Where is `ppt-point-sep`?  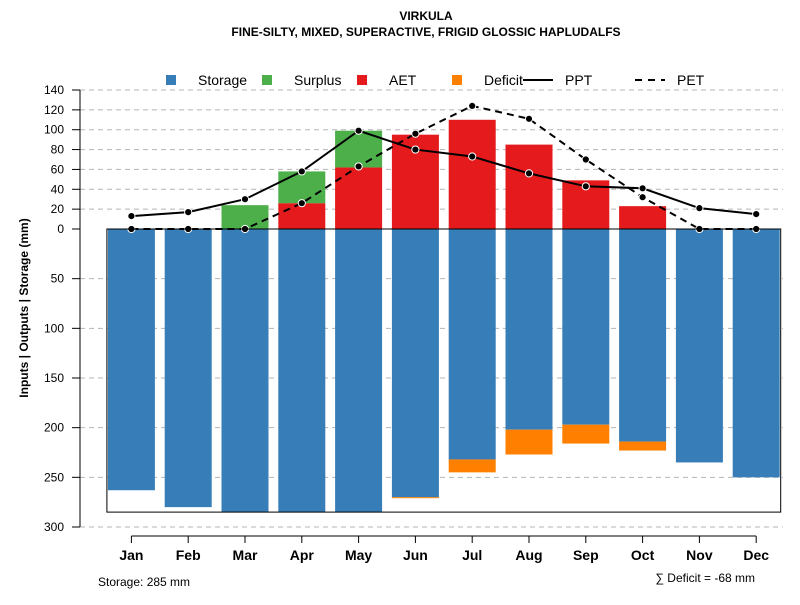 ppt-point-sep is located at coordinates (585, 186).